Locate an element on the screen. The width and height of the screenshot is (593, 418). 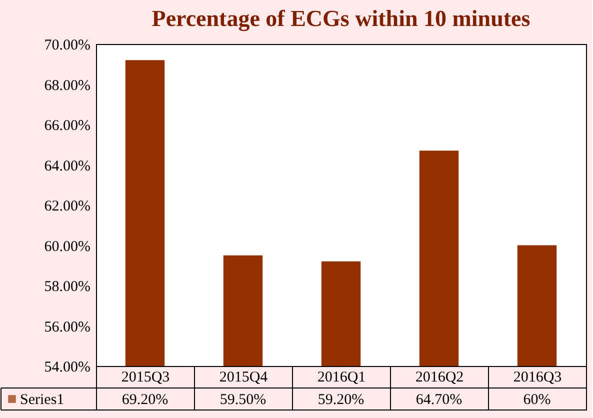
y-tick-label: 58.00% is located at coordinates (67, 287).